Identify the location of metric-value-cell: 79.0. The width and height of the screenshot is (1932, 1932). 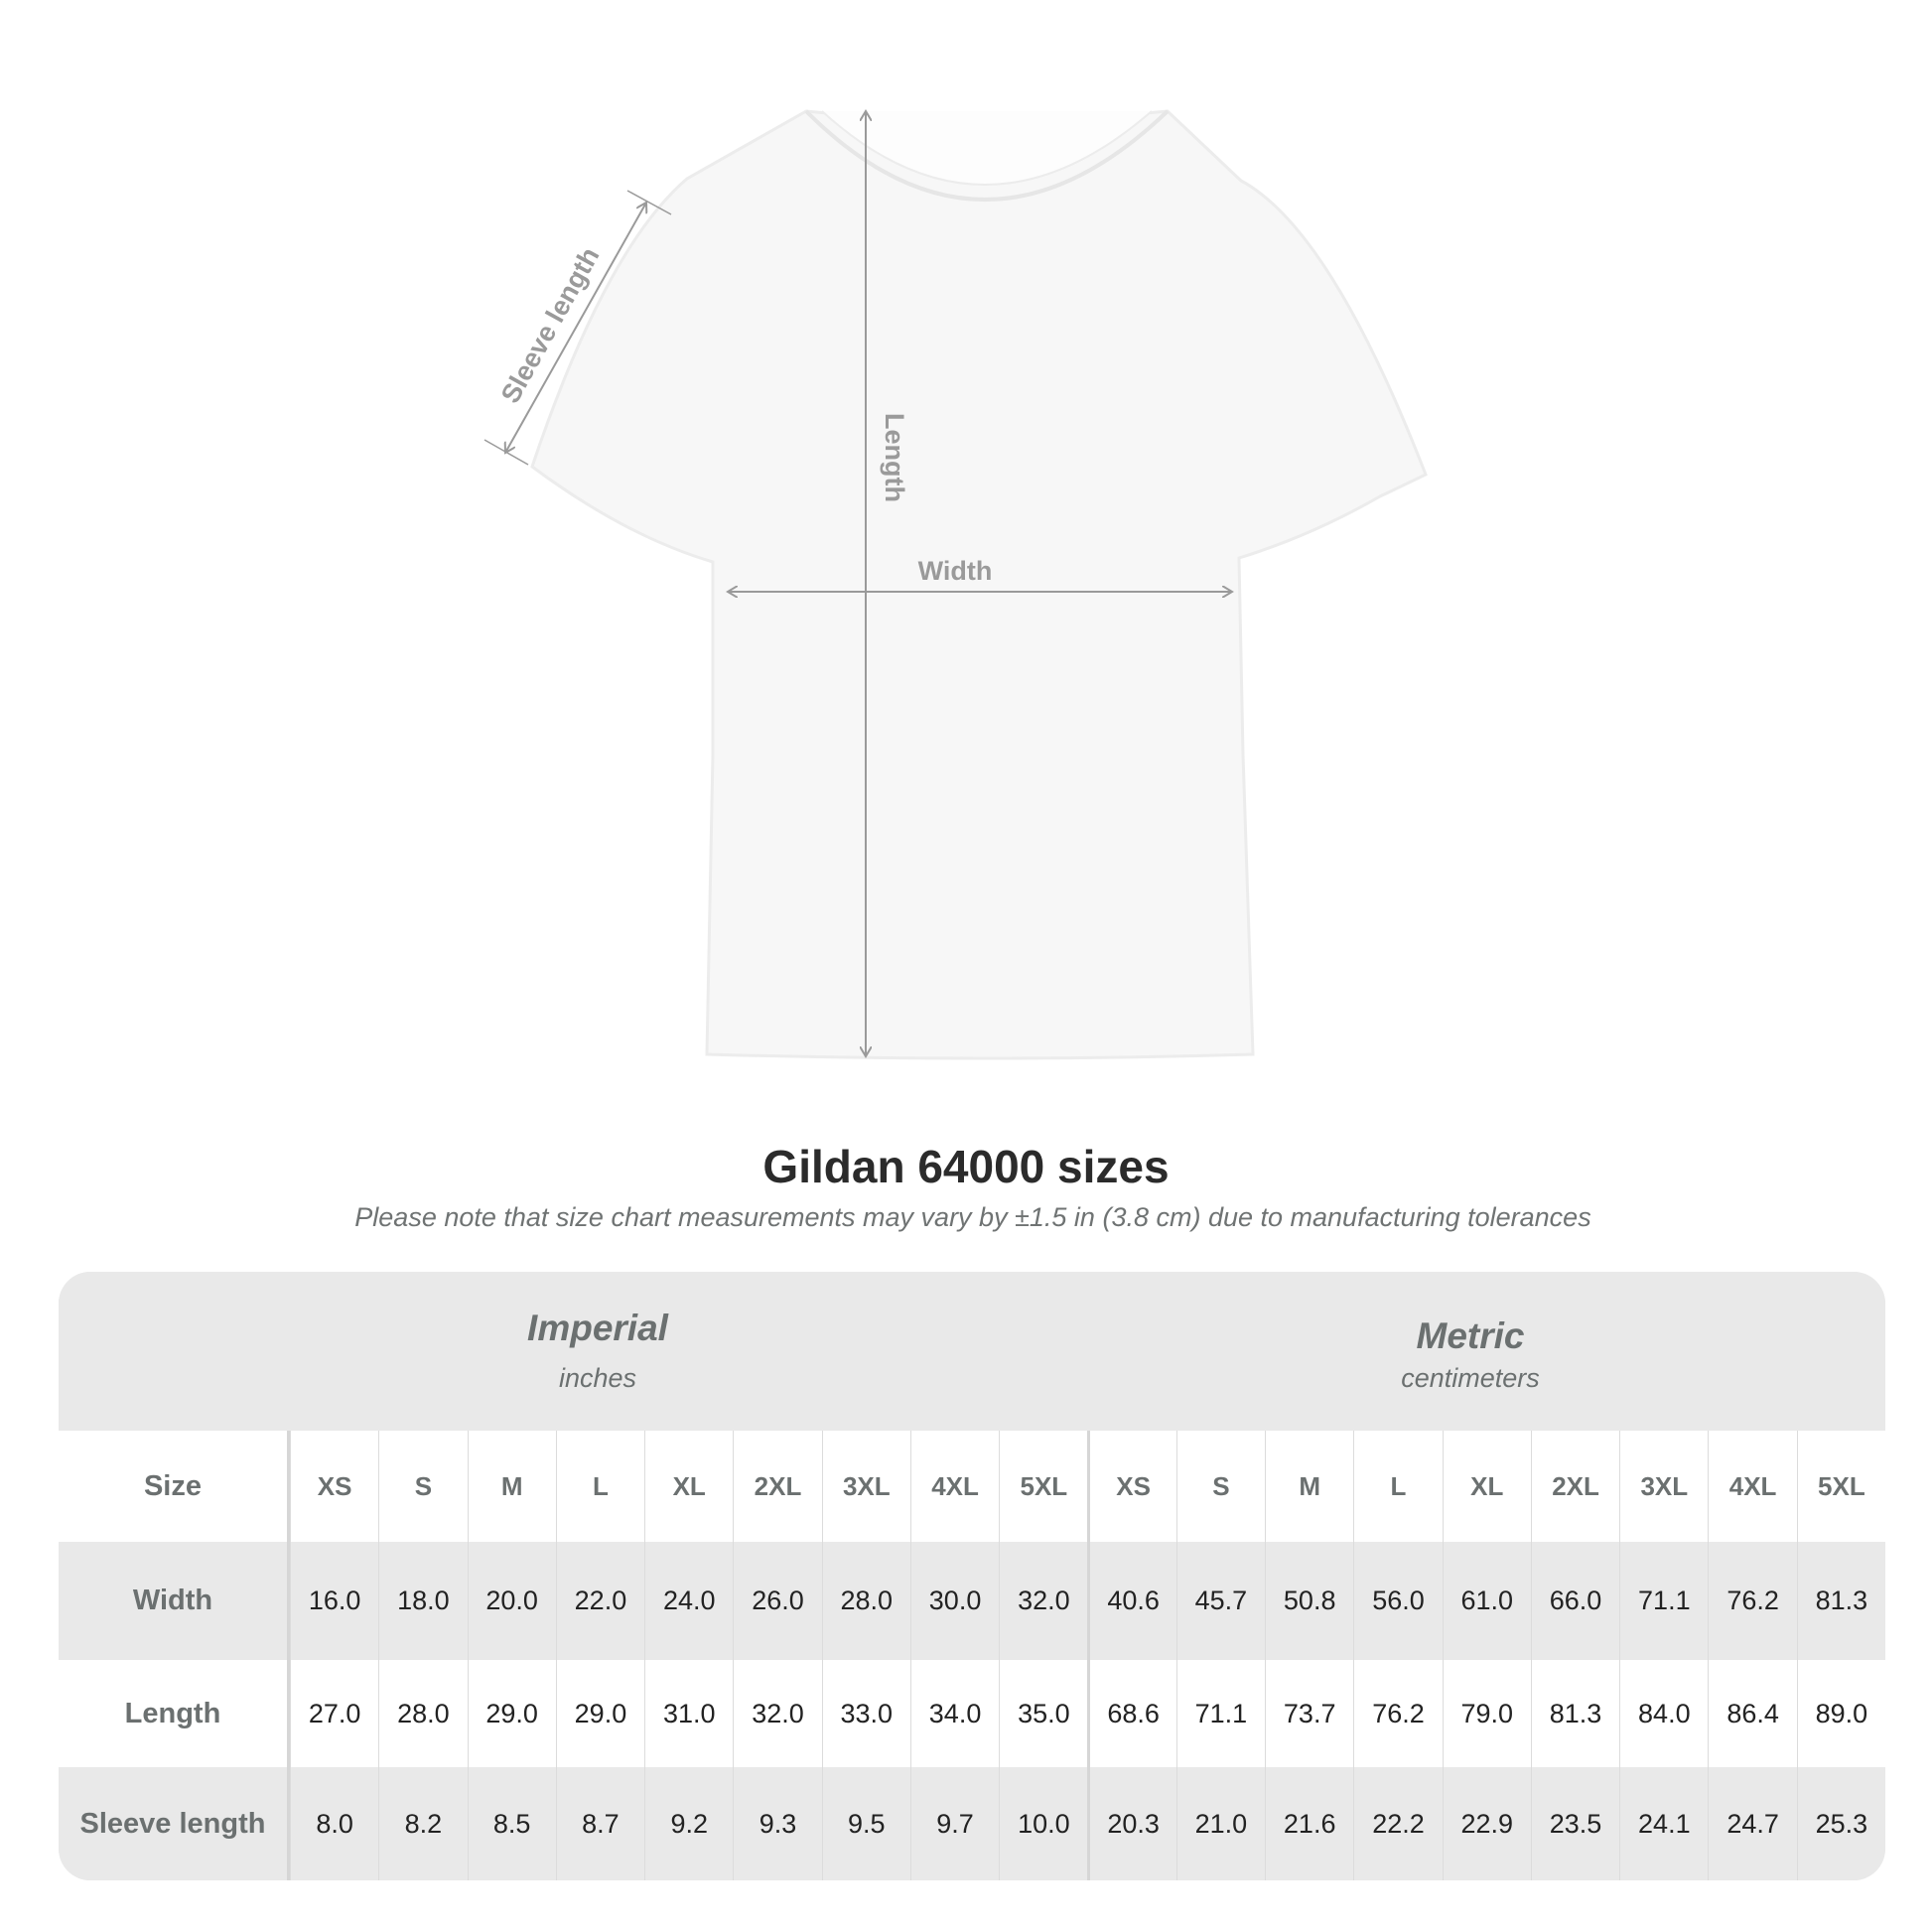
(1486, 1714).